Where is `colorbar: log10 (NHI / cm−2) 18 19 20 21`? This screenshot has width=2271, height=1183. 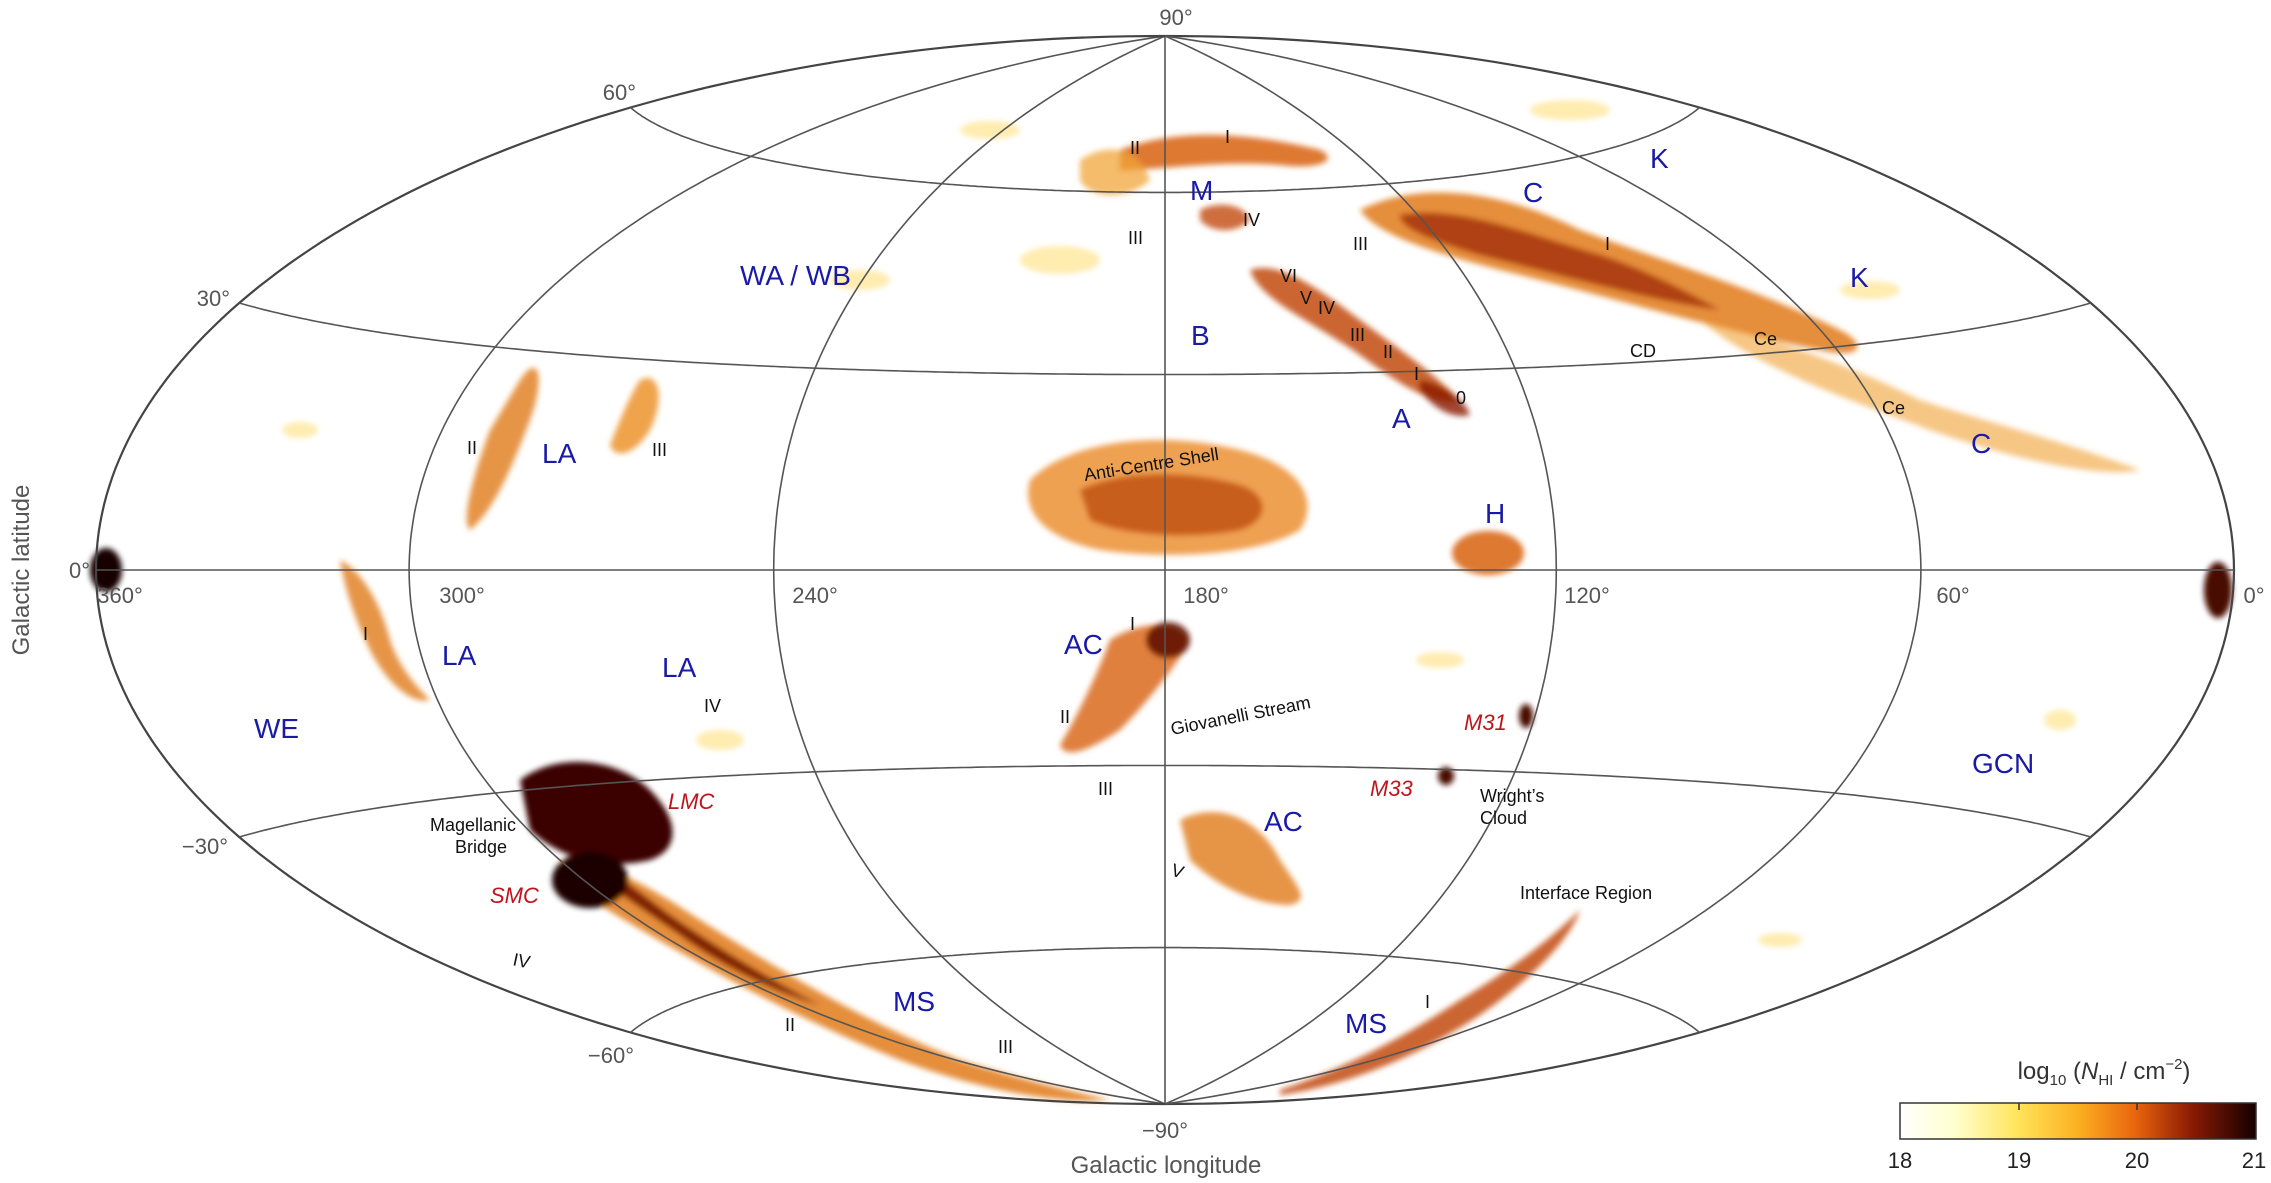 colorbar: log10 (NHI / cm−2) 18 19 20 21 is located at coordinates (2077, 1114).